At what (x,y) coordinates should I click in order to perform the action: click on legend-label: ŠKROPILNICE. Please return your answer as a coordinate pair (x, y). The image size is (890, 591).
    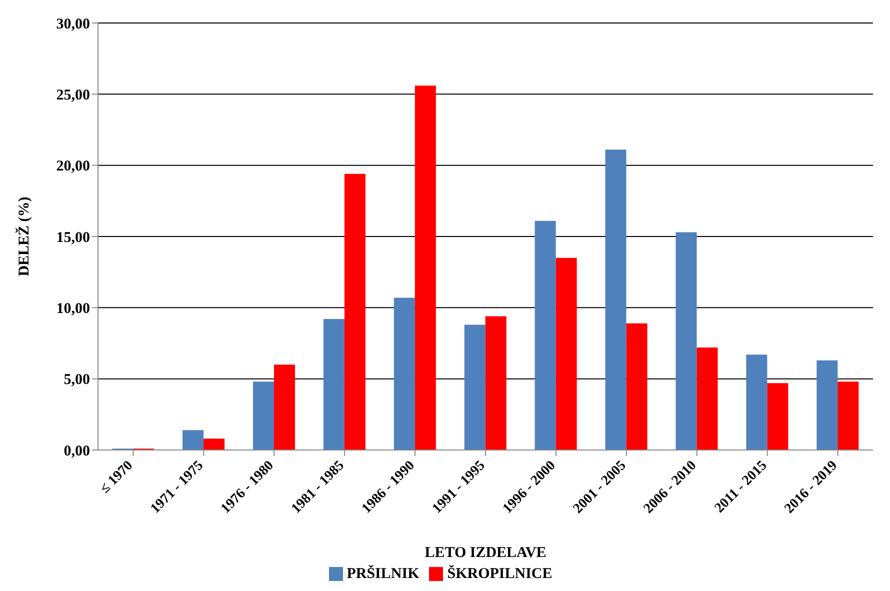
    Looking at the image, I should click on (499, 574).